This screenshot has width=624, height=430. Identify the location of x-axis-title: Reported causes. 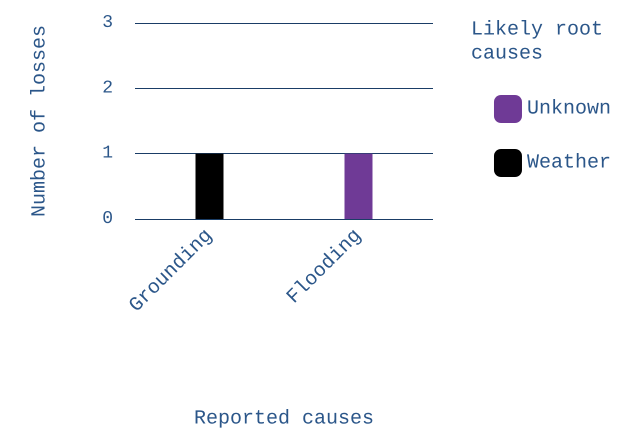
(284, 419).